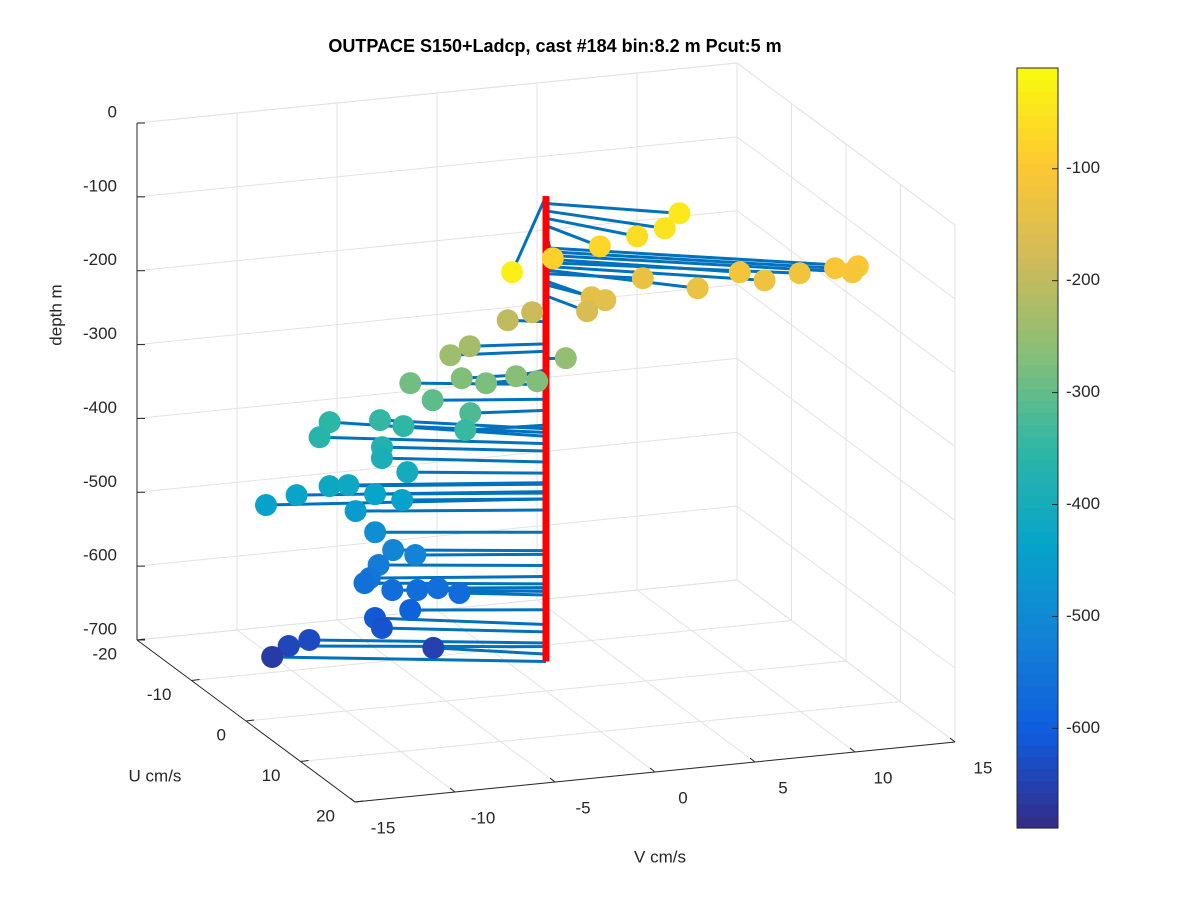  I want to click on x-axis-label: V cm/s, so click(660, 856).